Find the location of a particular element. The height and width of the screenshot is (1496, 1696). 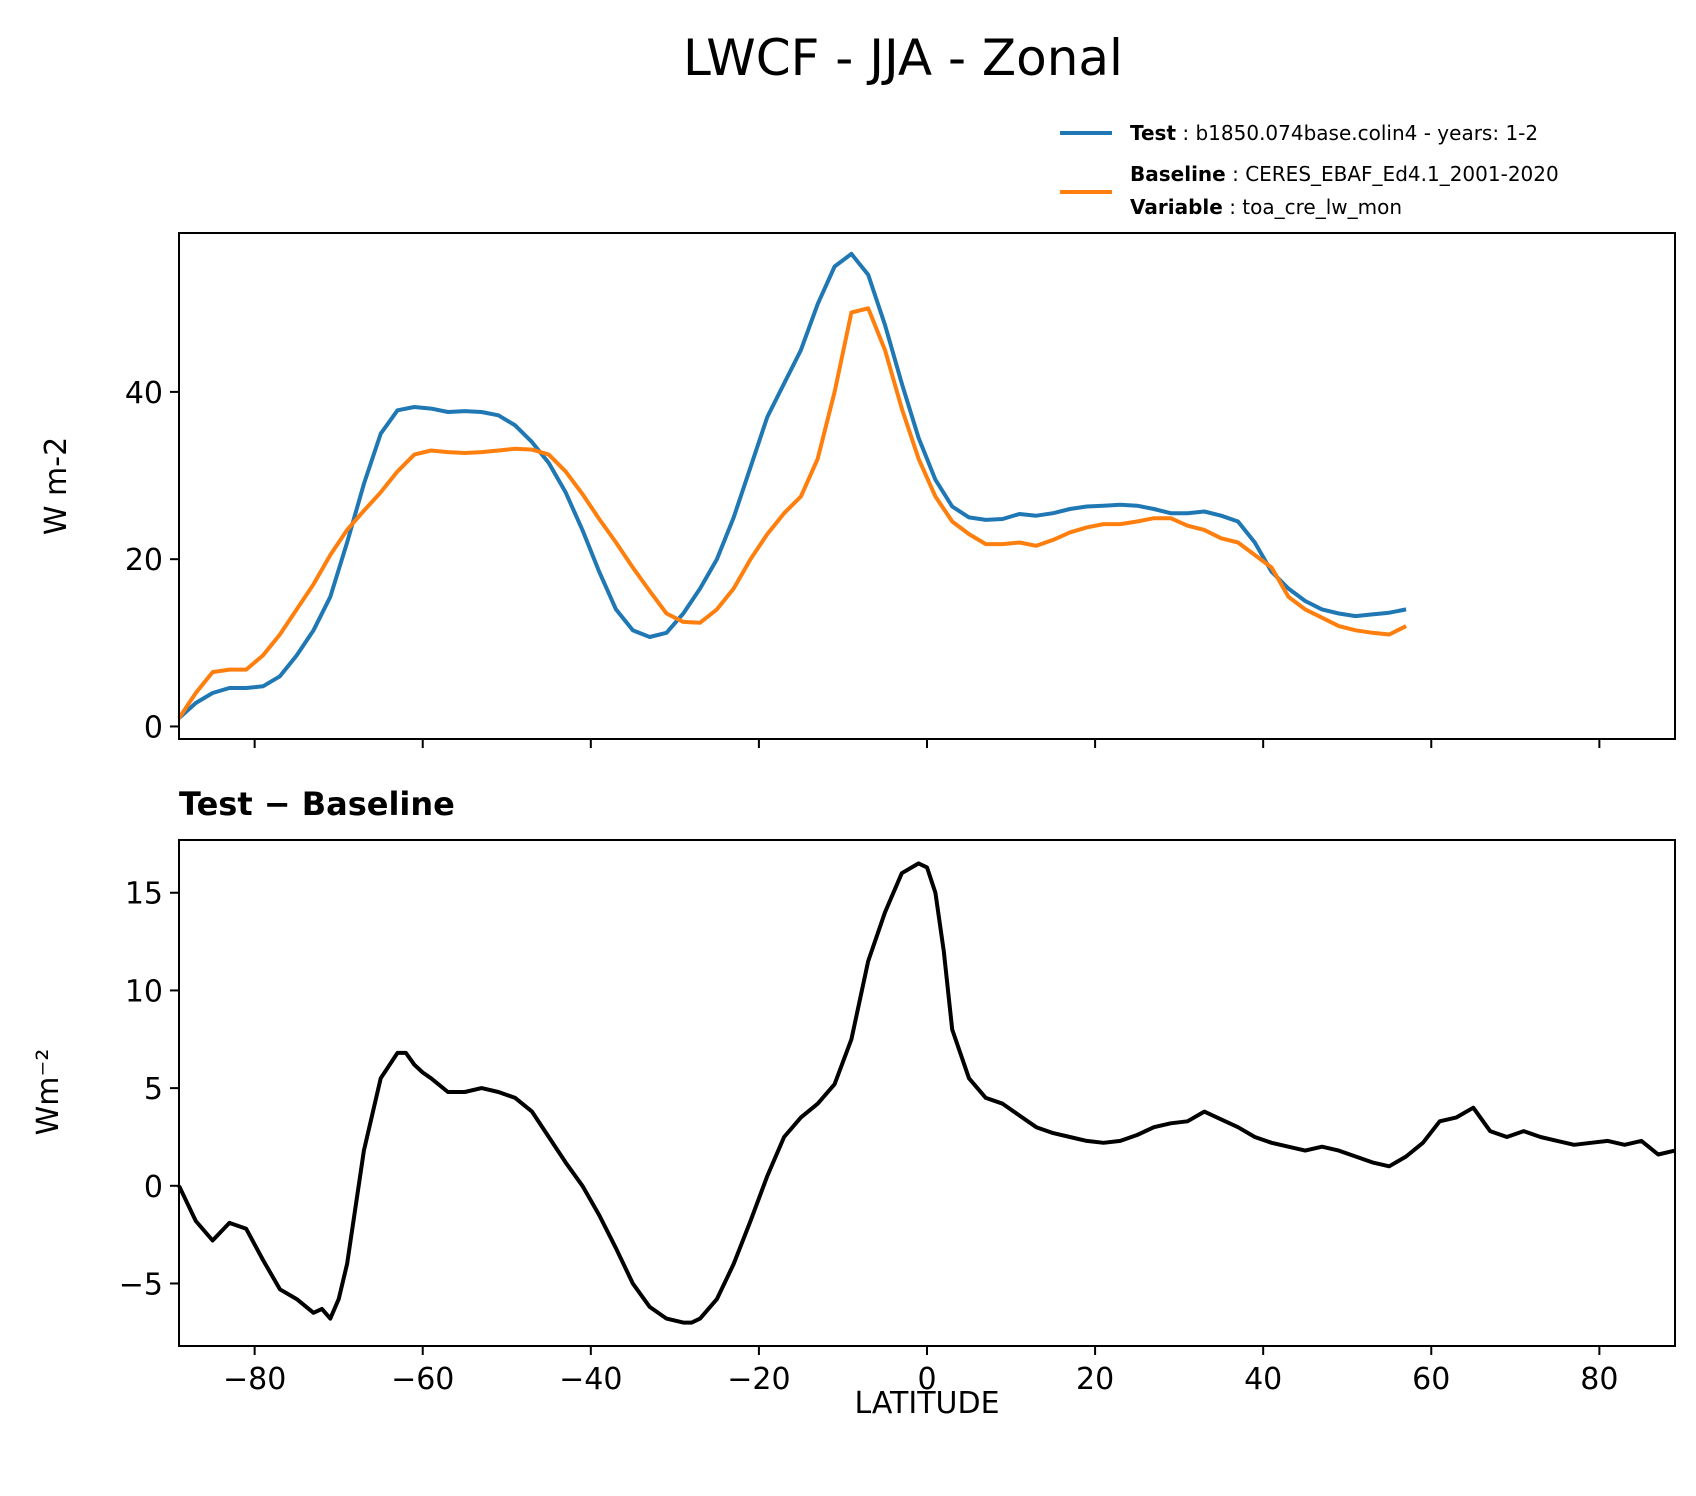

top-ytick-label: 0 is located at coordinates (153, 727).